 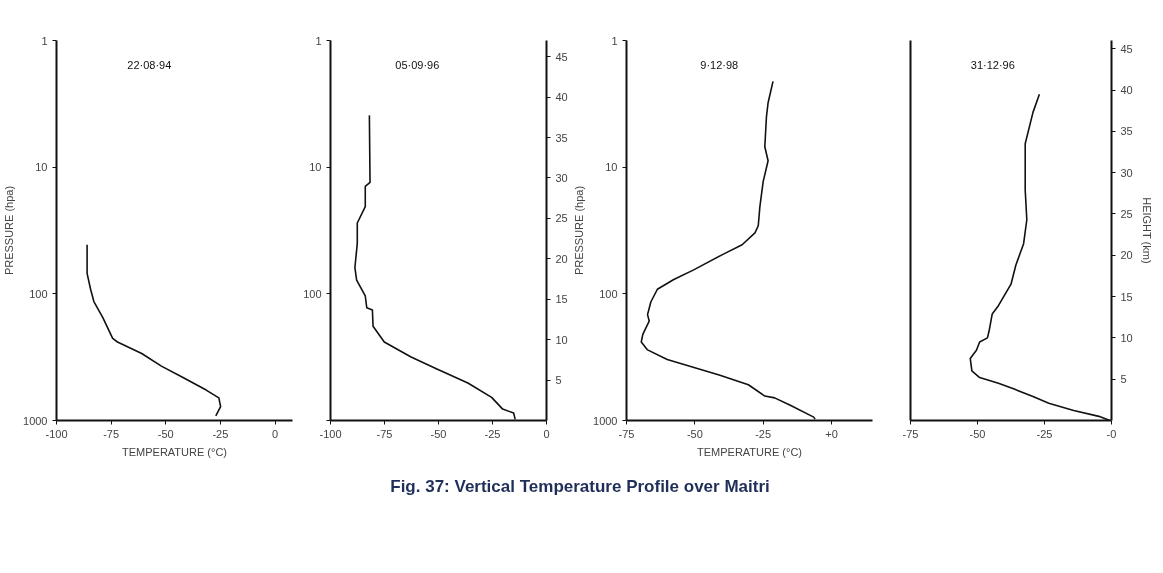 What do you see at coordinates (154, 330) in the screenshot?
I see `line-series` at bounding box center [154, 330].